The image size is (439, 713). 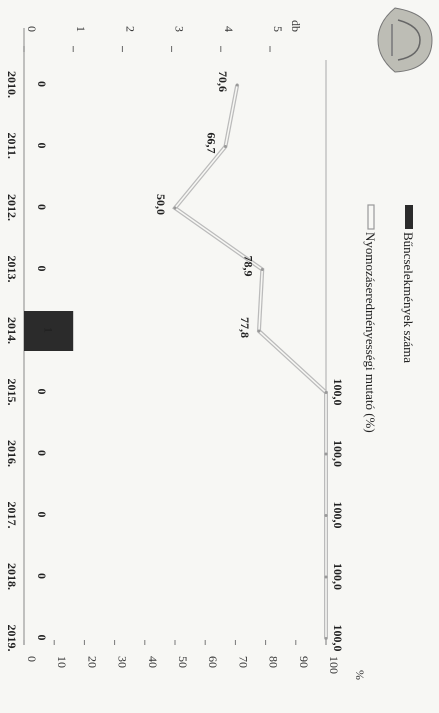 What do you see at coordinates (12, 576) in the screenshot?
I see `category-label: 2018.` at bounding box center [12, 576].